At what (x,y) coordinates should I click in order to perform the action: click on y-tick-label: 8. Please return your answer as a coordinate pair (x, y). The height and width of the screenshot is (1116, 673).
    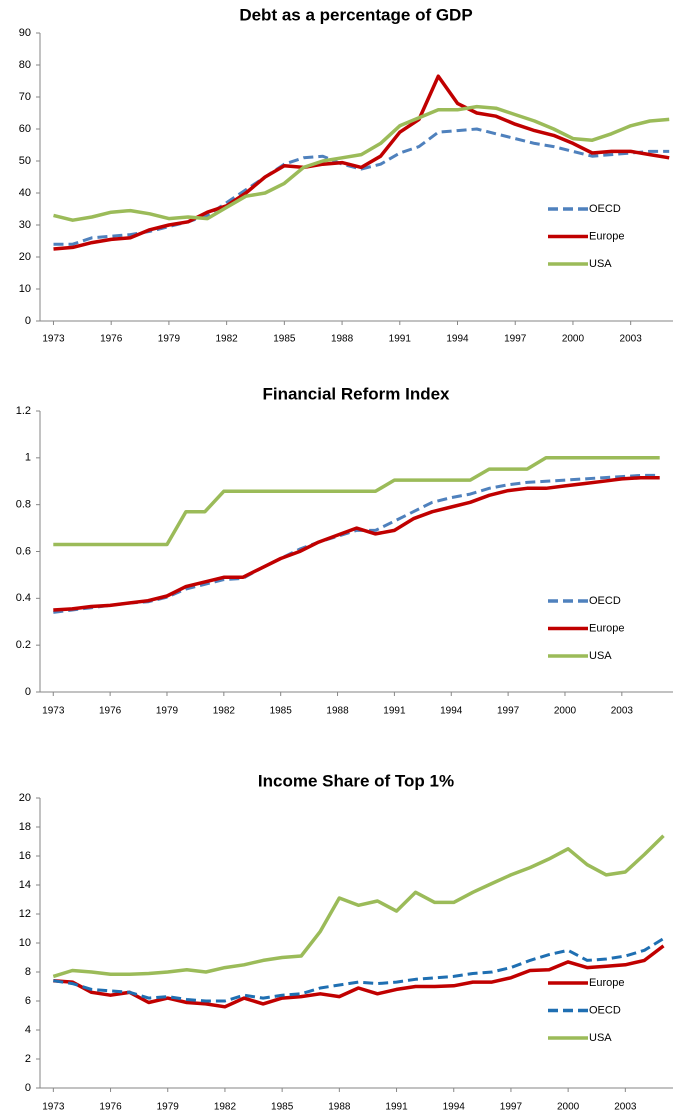
    Looking at the image, I should click on (28, 972).